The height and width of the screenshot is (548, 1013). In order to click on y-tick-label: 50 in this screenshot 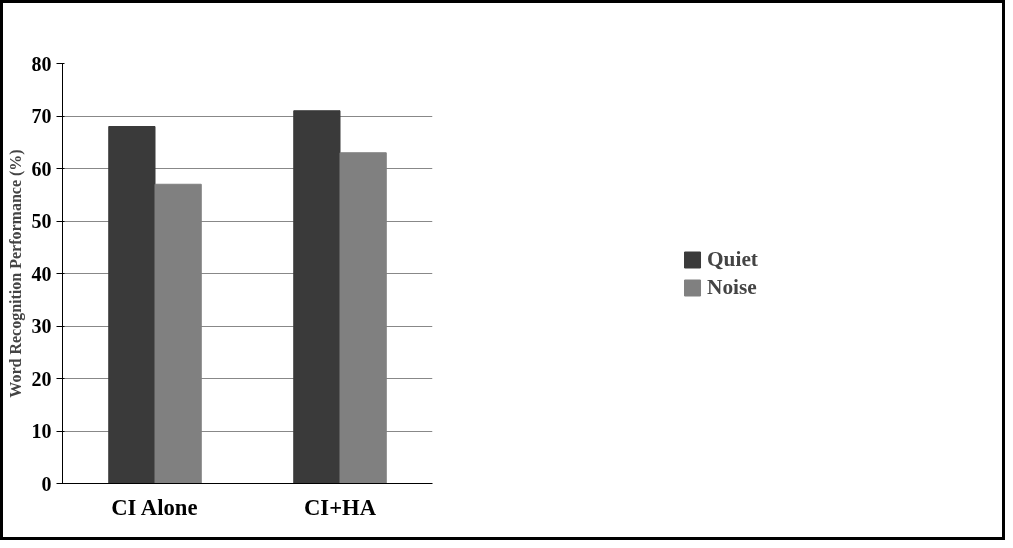, I will do `click(41, 221)`.